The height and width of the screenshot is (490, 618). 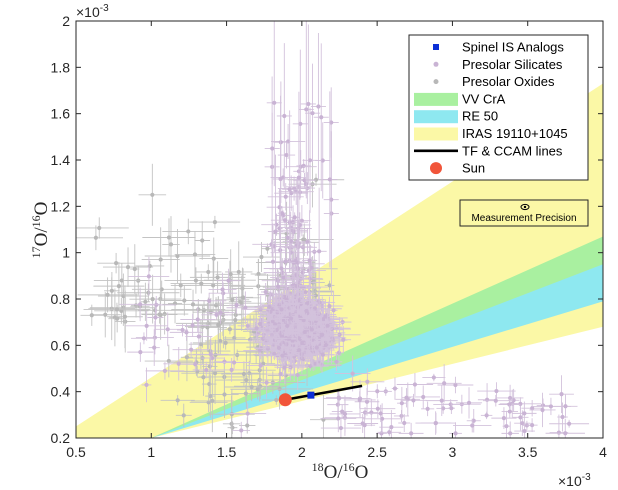 I want to click on y-tick-label: 0.4, so click(x=61, y=392).